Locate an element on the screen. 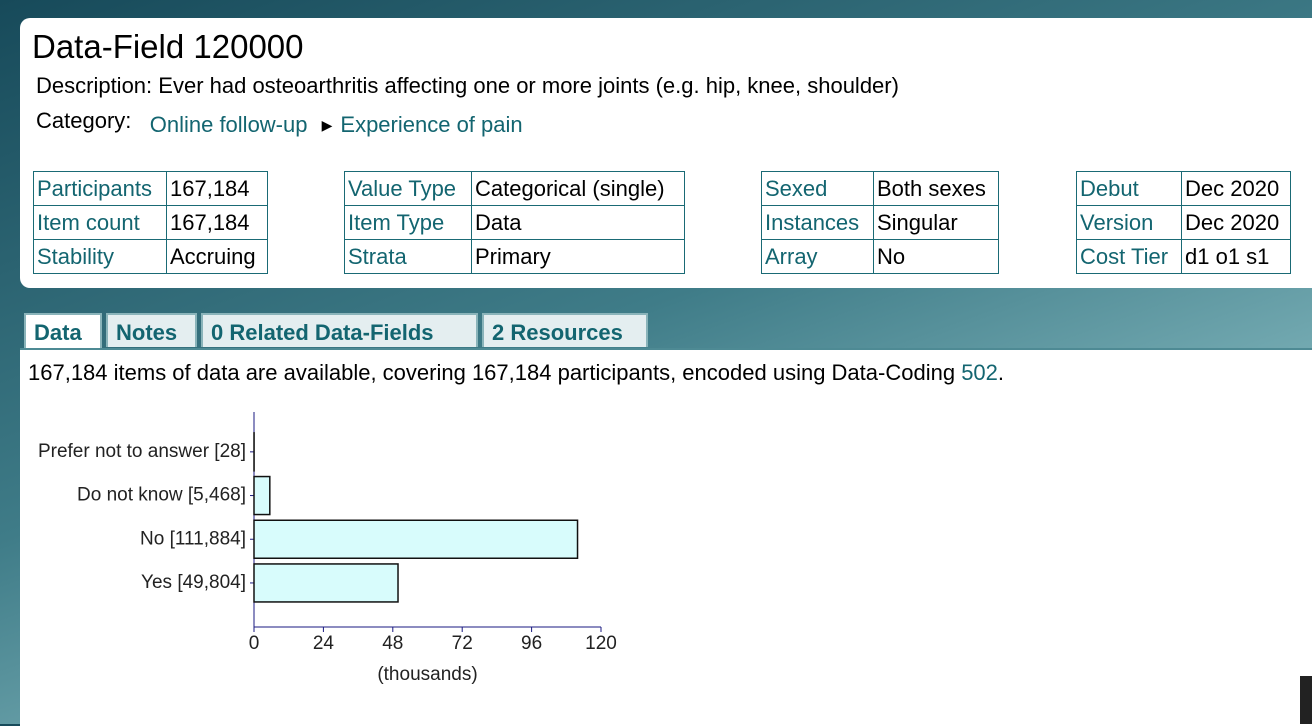 Image resolution: width=1312 pixels, height=726 pixels. scrollbar is located at coordinates (1306, 700).